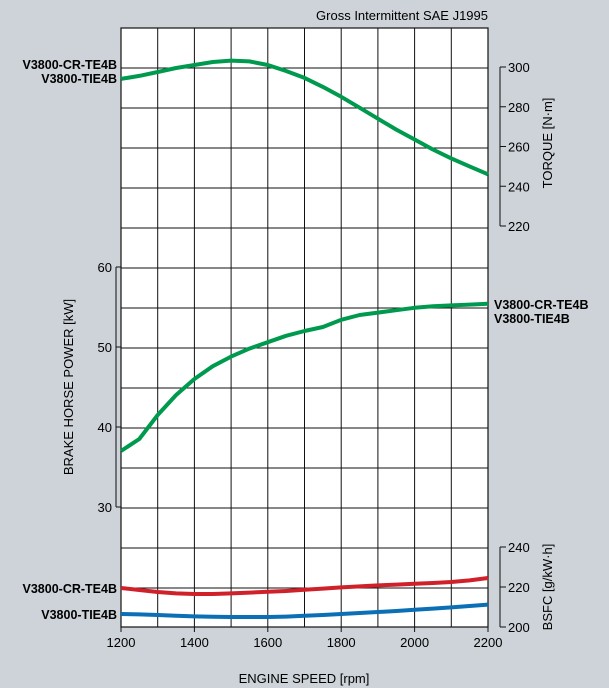  Describe the element at coordinates (109, 387) in the screenshot. I see `power-axis: 30 40 50 60` at that location.